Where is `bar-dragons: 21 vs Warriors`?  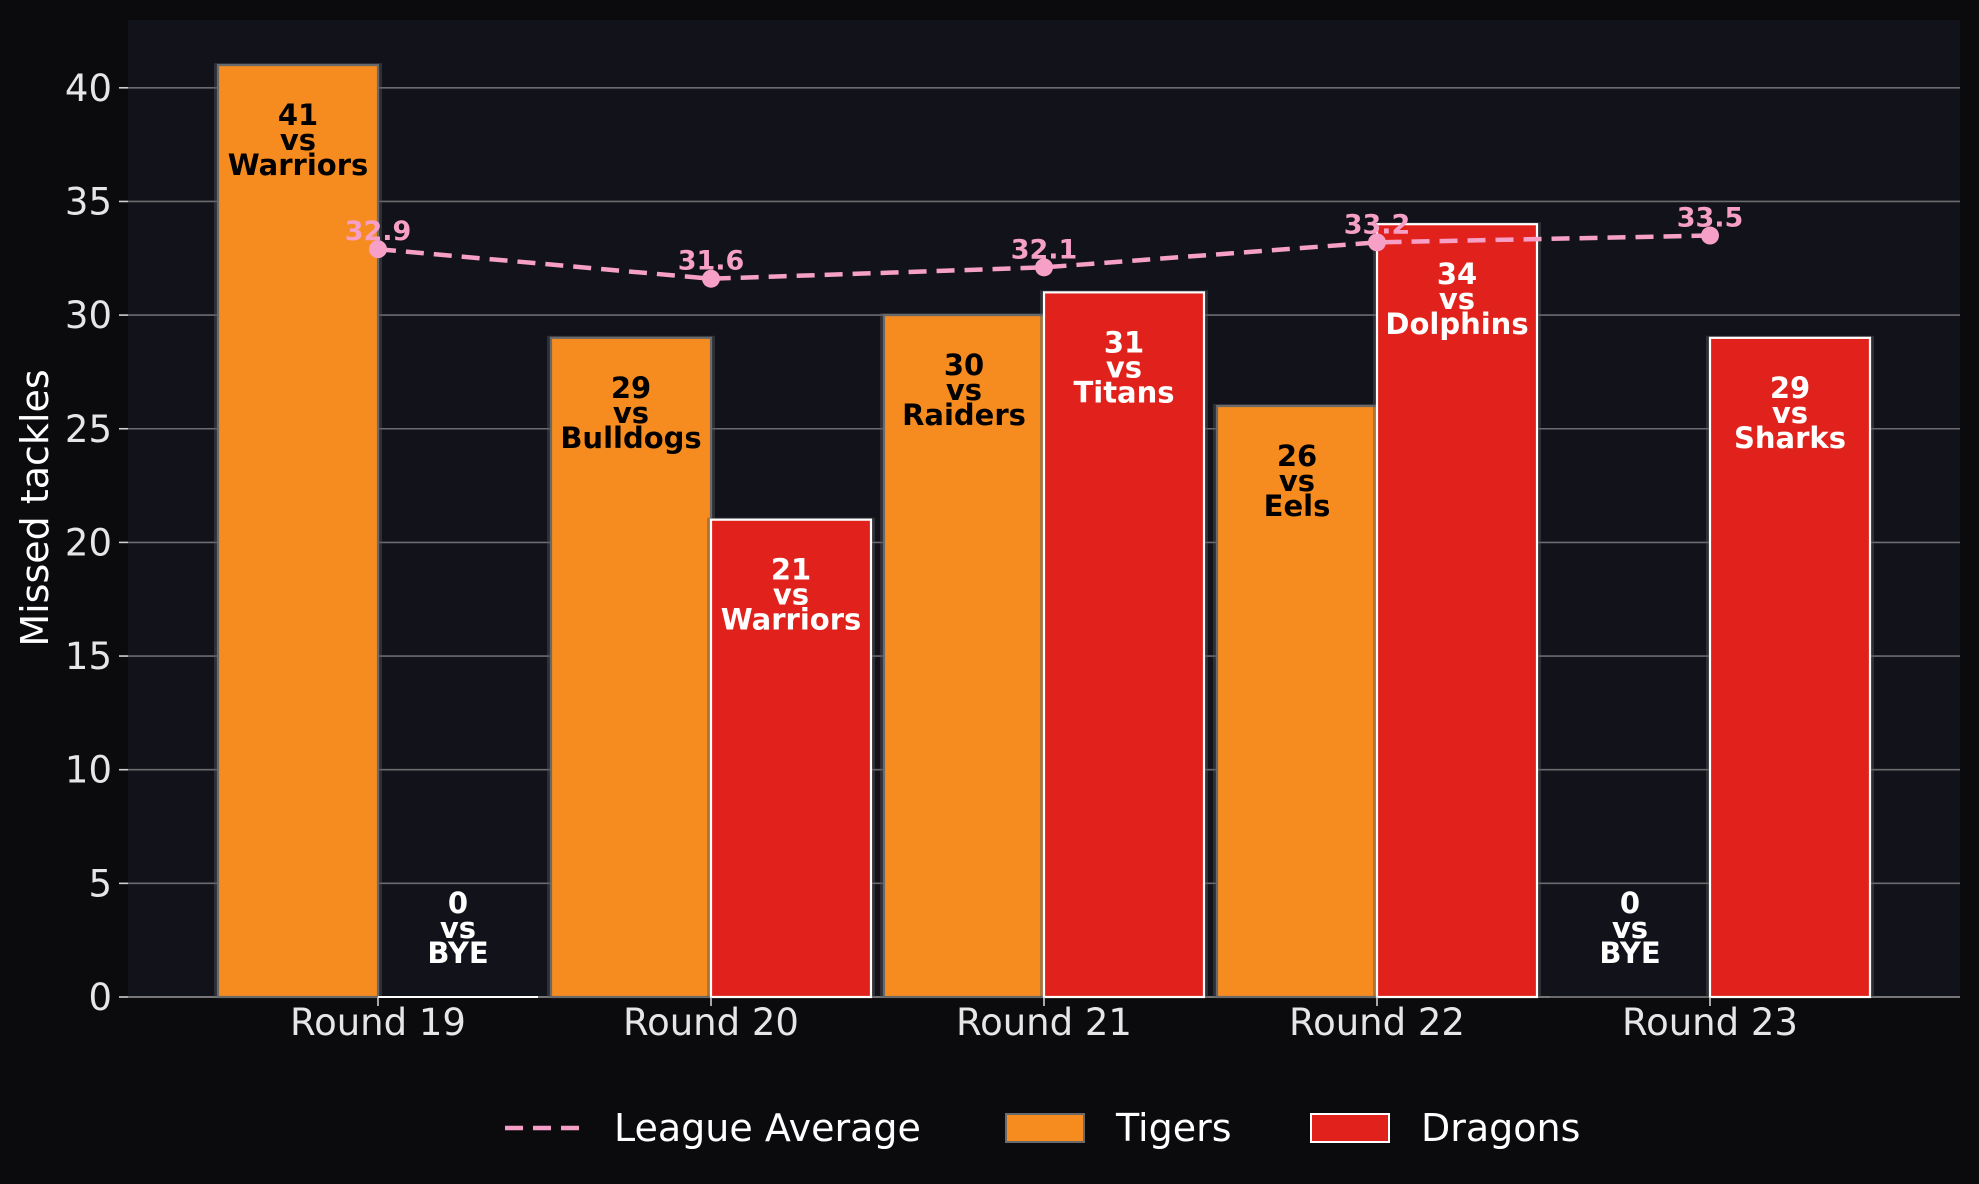 bar-dragons: 21 vs Warriors is located at coordinates (791, 758).